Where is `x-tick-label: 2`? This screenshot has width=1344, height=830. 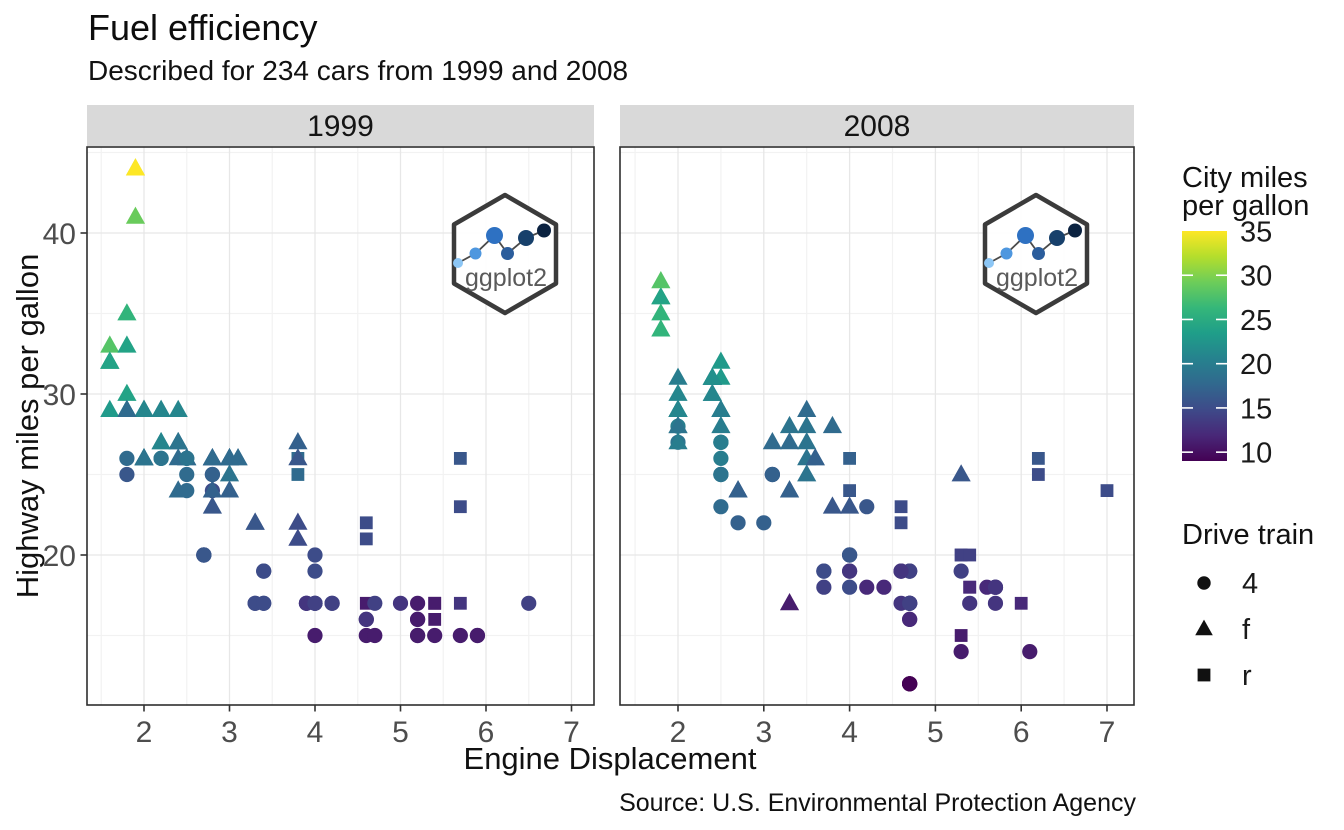 x-tick-label: 2 is located at coordinates (678, 732).